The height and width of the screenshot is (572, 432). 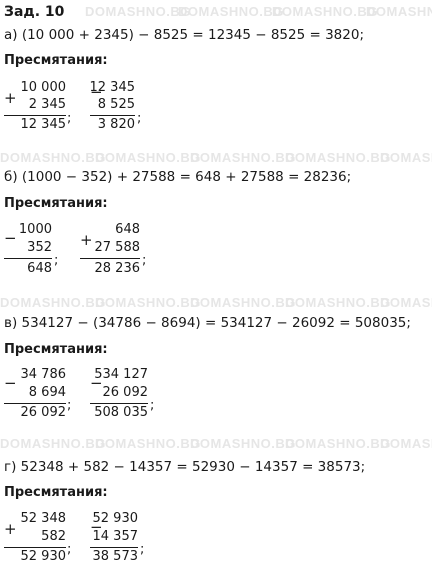 I want to click on operand-2: 8 525, so click(x=116, y=104).